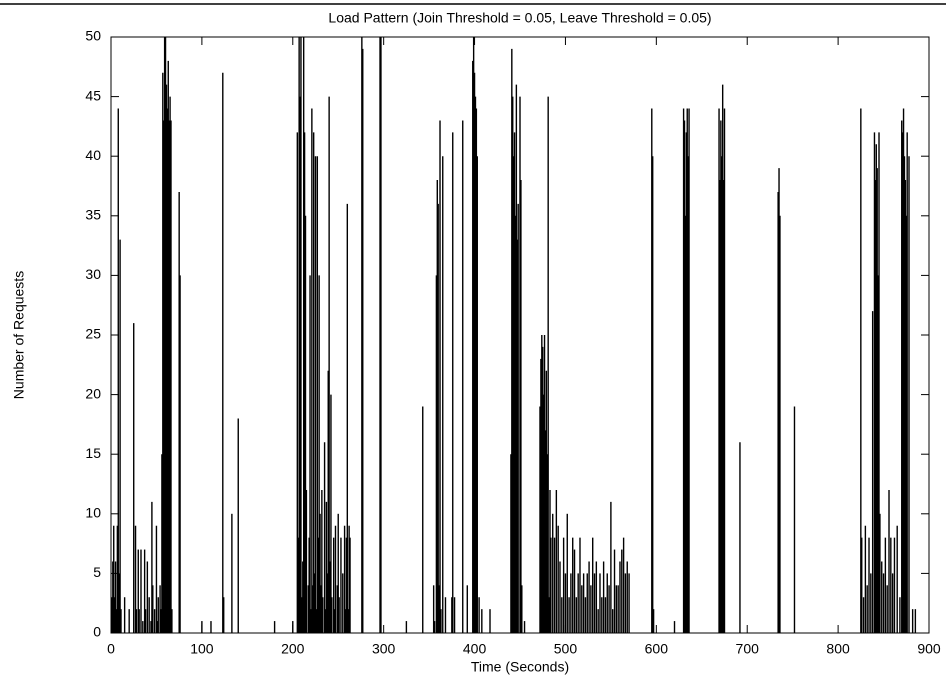  What do you see at coordinates (19, 335) in the screenshot?
I see `y-axis-label: Number of Requests` at bounding box center [19, 335].